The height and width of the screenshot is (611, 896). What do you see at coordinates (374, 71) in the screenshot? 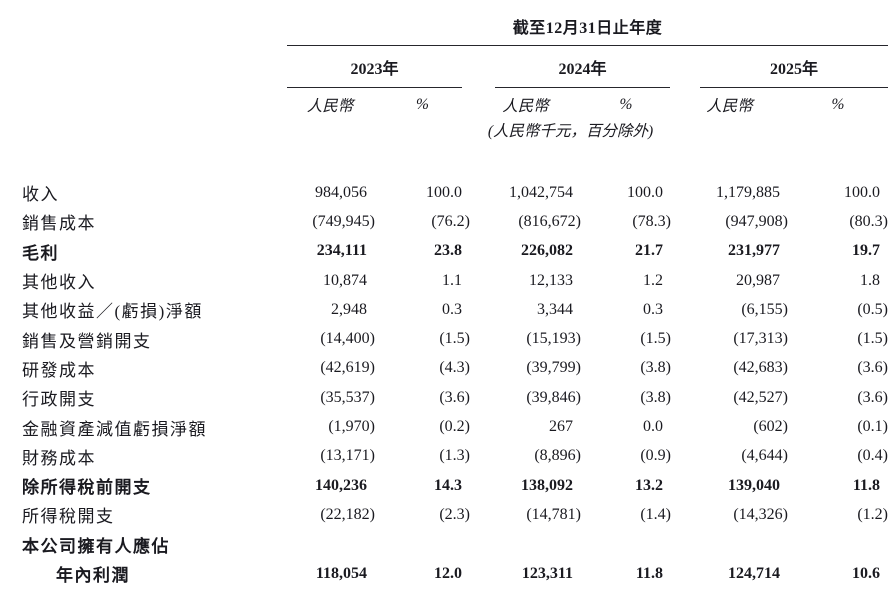
I see `year-header-2023: 2023年` at bounding box center [374, 71].